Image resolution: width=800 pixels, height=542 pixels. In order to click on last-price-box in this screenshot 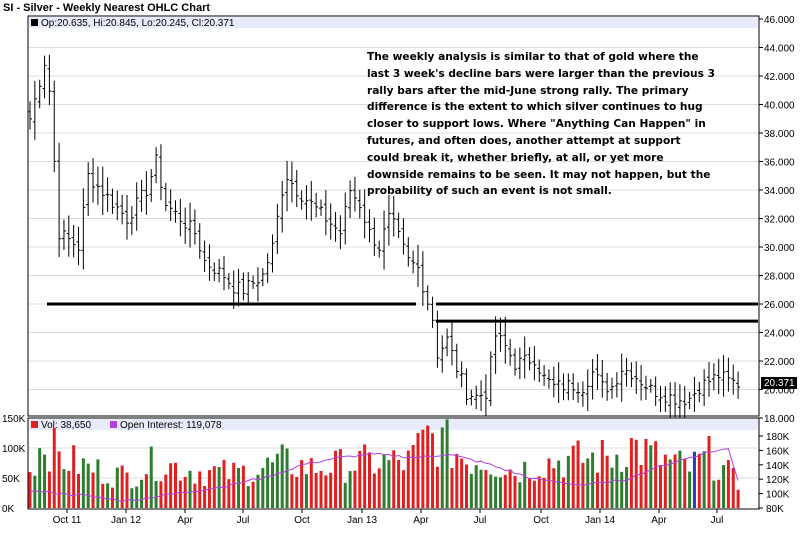, I will do `click(779, 383)`.